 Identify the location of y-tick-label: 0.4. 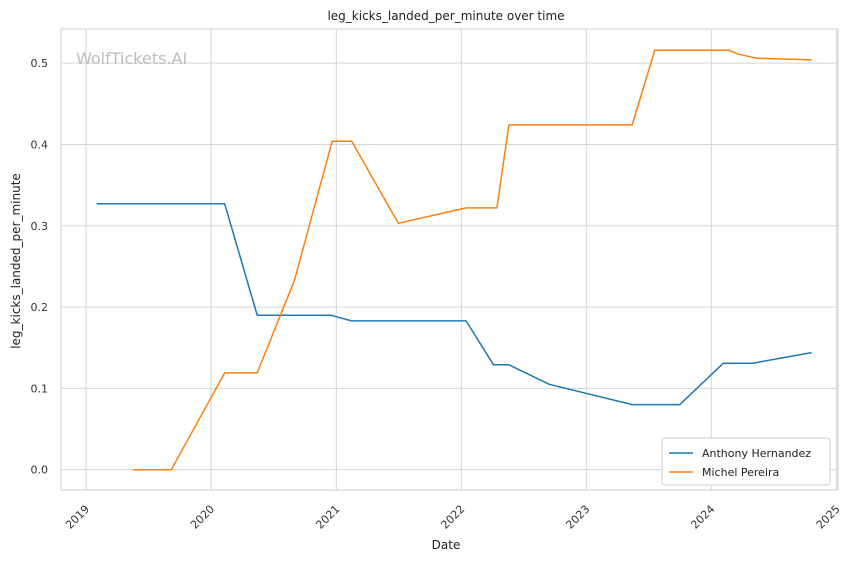
(40, 144).